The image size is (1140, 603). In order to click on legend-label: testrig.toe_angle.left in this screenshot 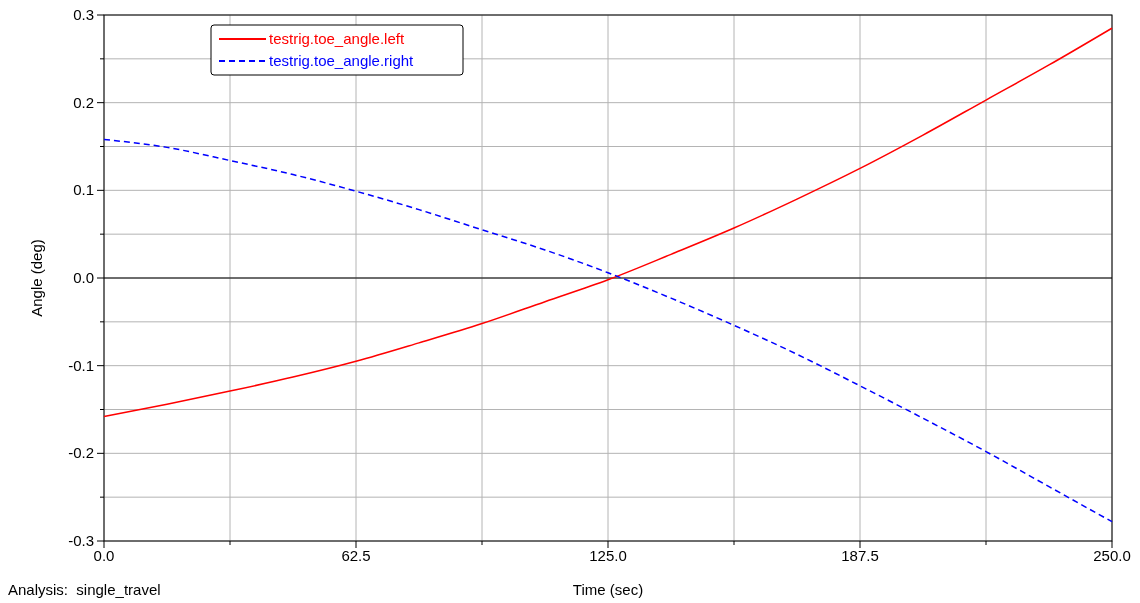, I will do `click(337, 38)`.